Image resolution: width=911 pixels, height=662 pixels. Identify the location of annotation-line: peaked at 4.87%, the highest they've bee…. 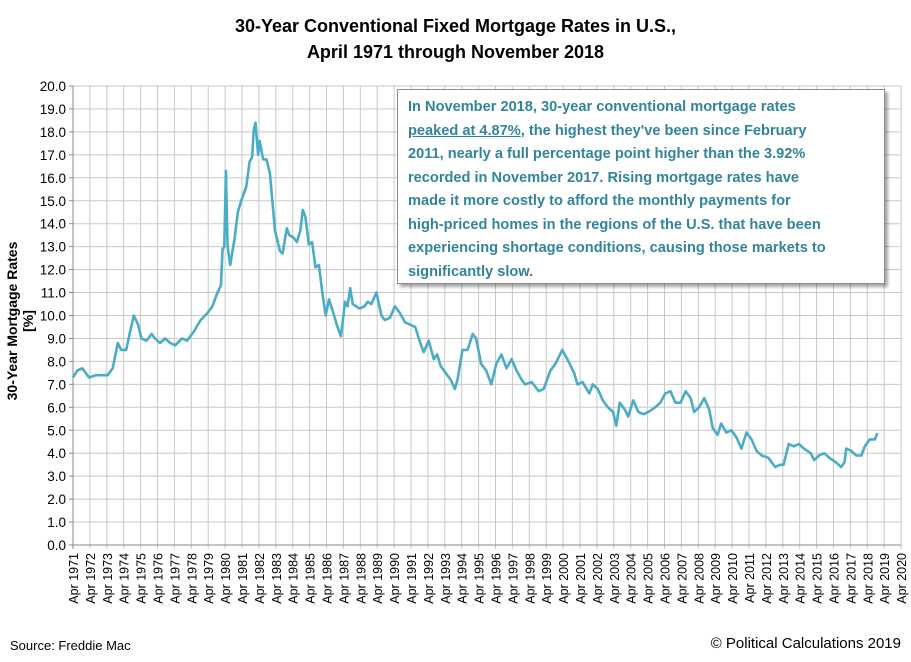
(641, 132).